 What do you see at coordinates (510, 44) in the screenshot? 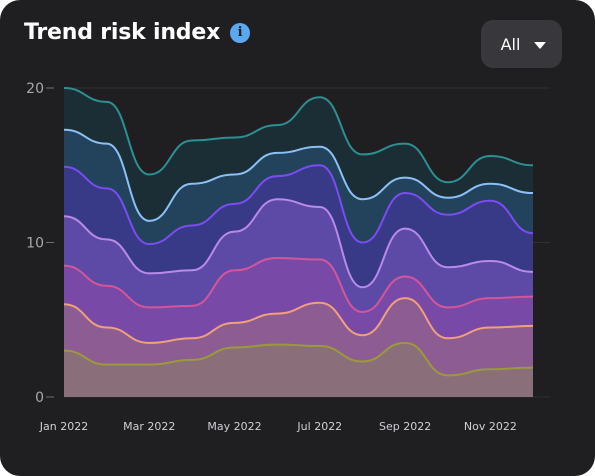
I see `filter-value: All` at bounding box center [510, 44].